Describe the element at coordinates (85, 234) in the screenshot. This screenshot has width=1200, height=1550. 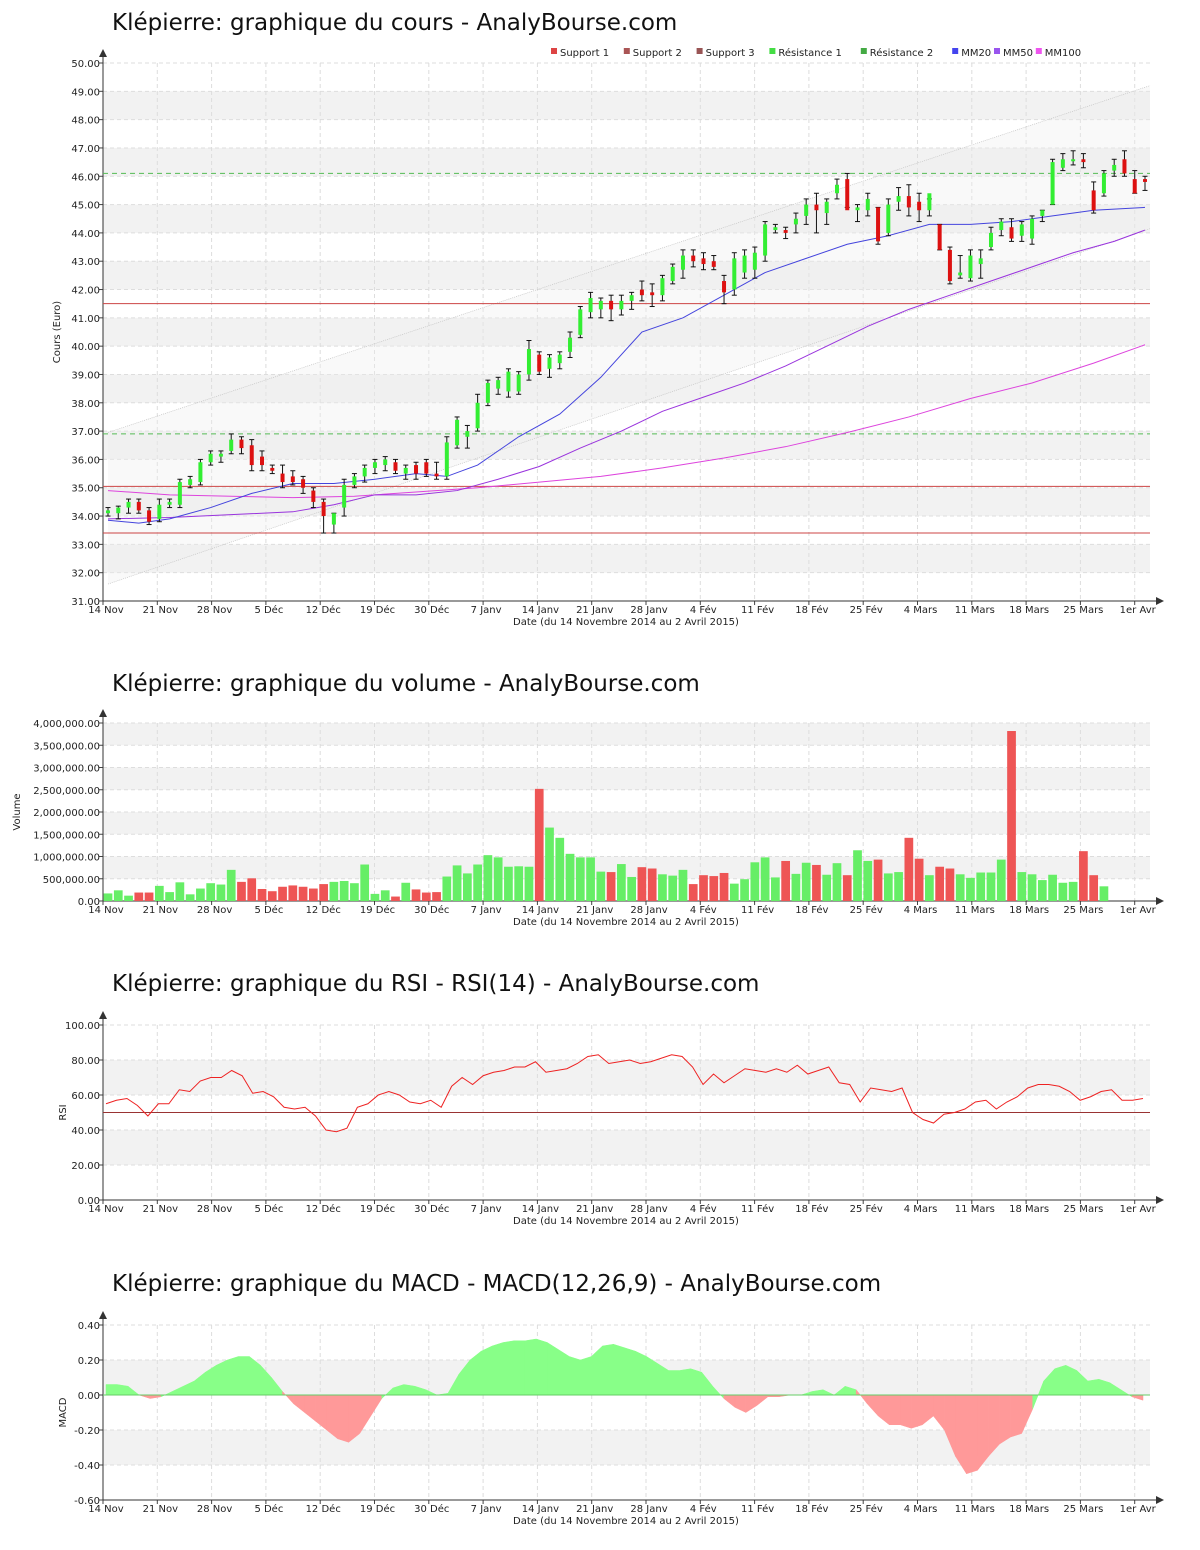
I see `price-ytick-label: 44.00` at that location.